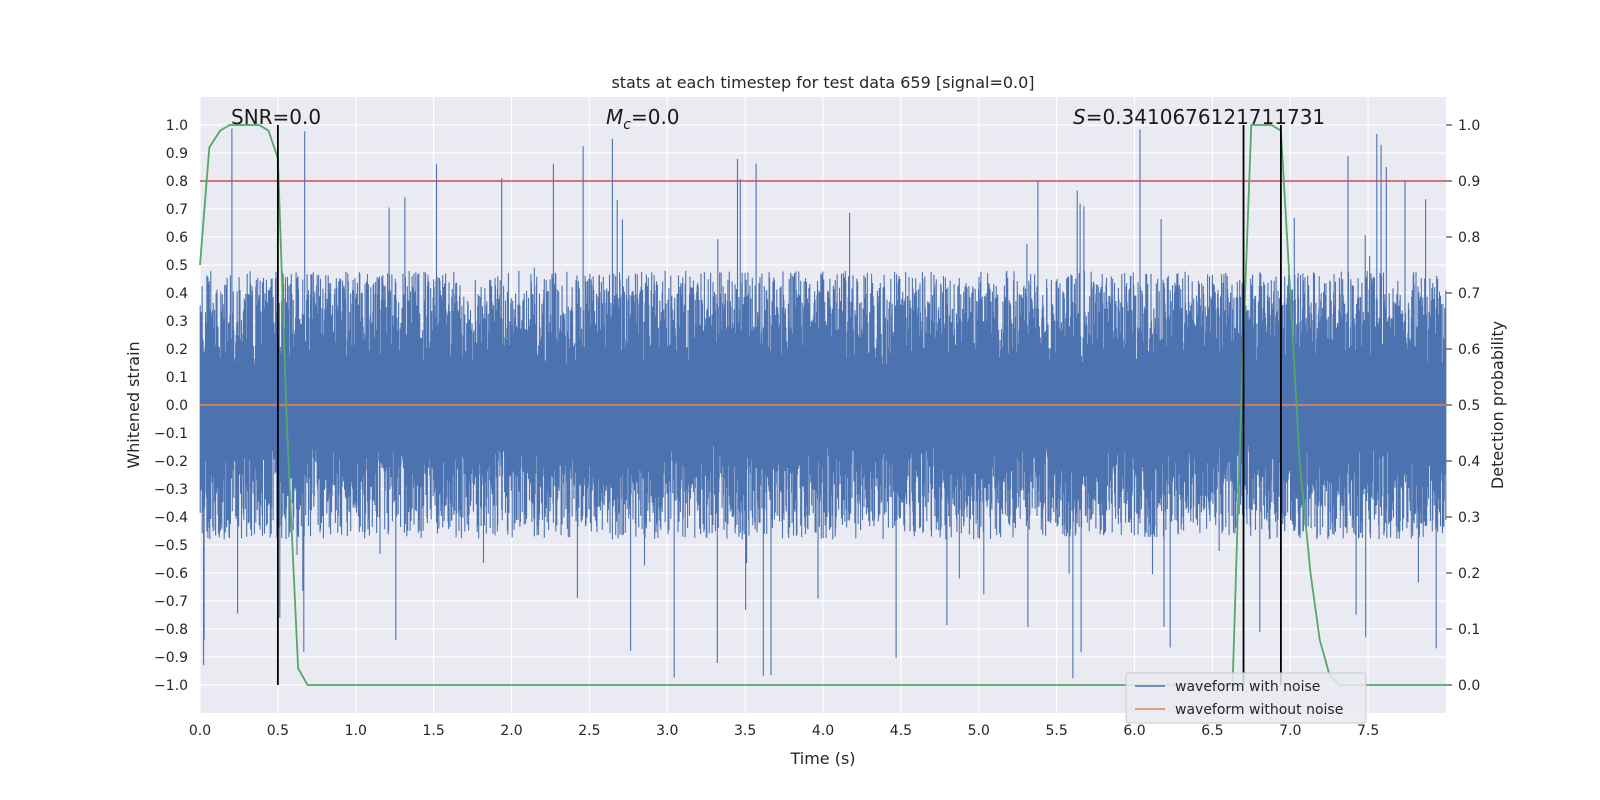 This screenshot has height=800, width=1600. I want to click on x-tick-label: 2.0, so click(511, 731).